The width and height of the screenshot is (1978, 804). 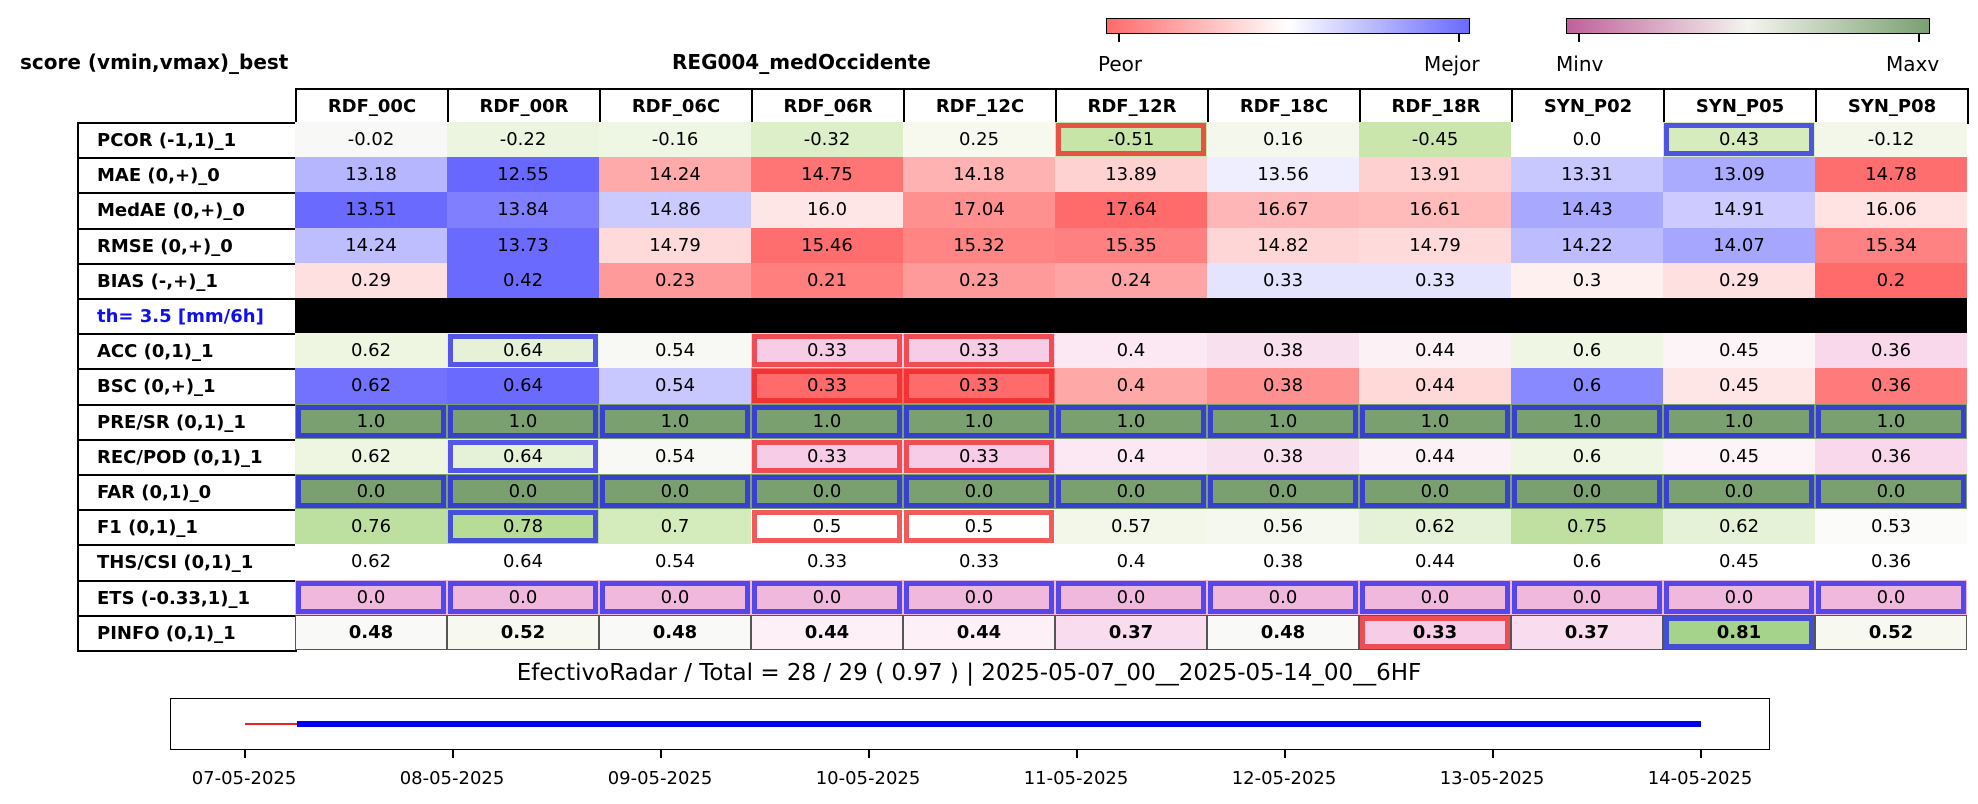 What do you see at coordinates (523, 280) in the screenshot?
I see `table-cell: 0.42` at bounding box center [523, 280].